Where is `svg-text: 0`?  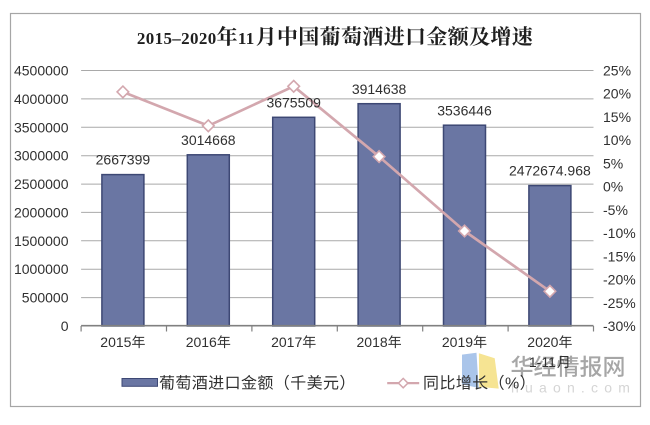
svg-text: 0 is located at coordinates (65, 326).